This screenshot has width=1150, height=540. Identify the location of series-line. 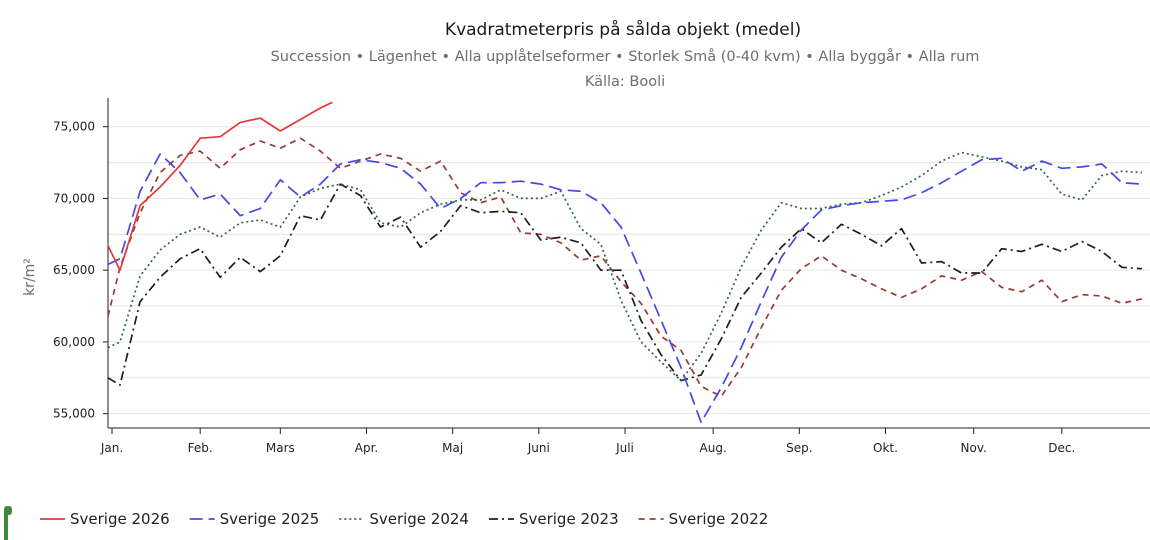
(220, 186).